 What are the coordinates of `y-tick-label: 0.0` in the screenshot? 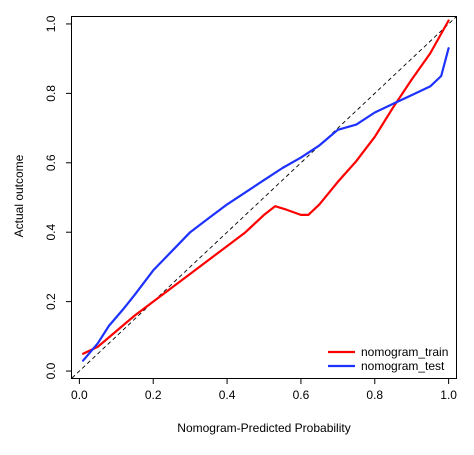 It's located at (51, 370).